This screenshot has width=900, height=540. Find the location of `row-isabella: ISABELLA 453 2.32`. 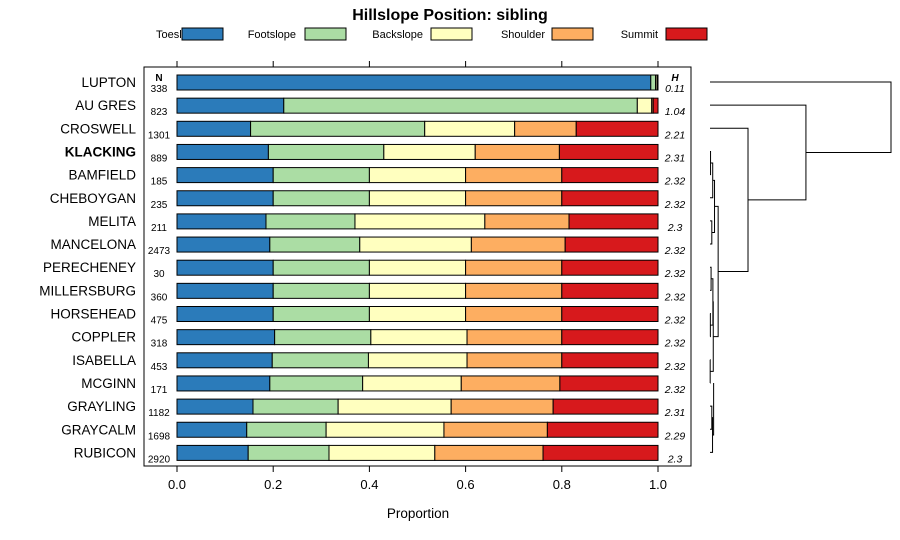

row-isabella: ISABELLA 453 2.32 is located at coordinates (378, 362).